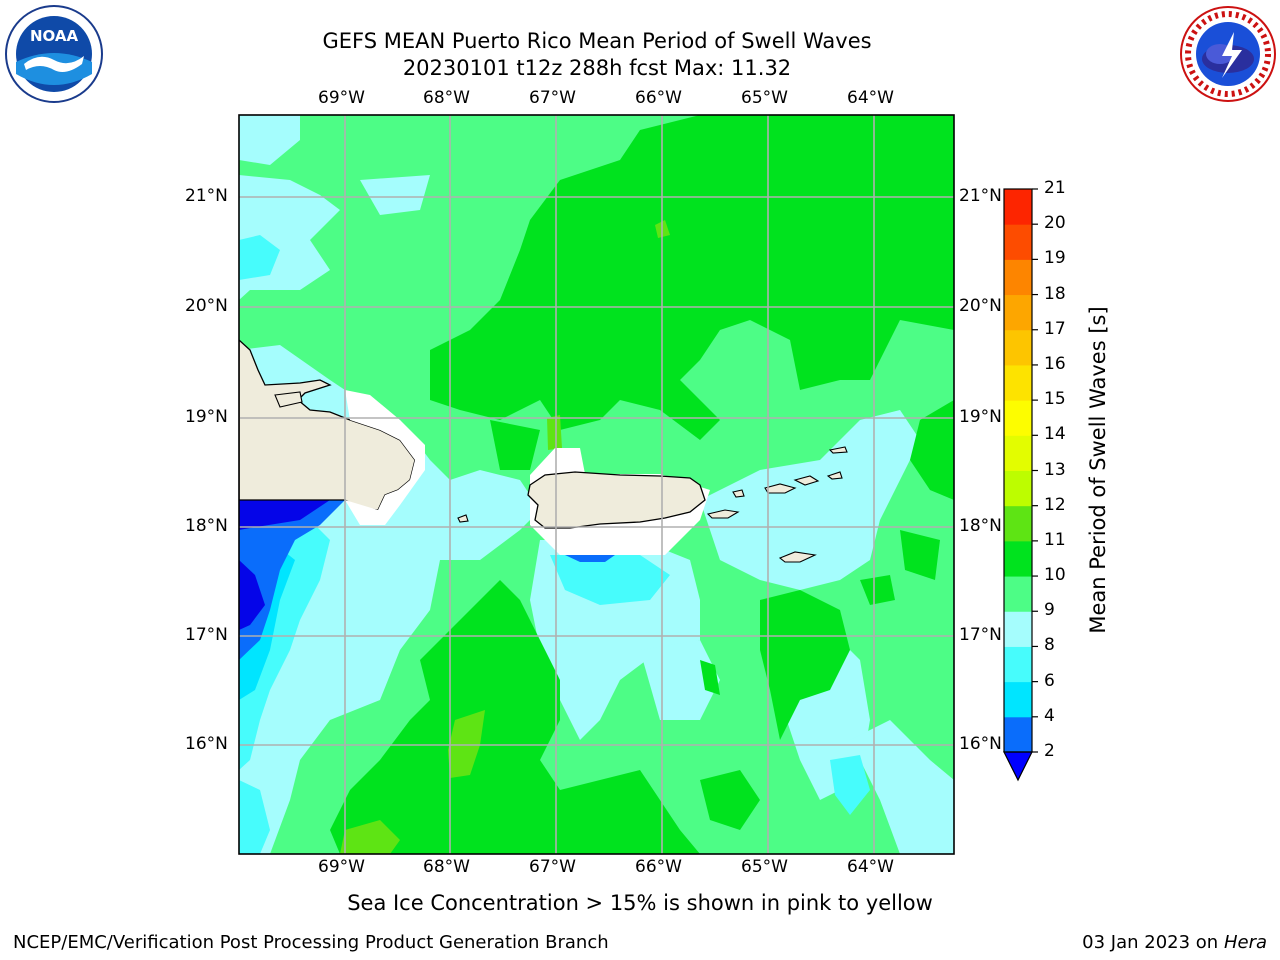  I want to click on colorbar-tick-label: 6, so click(1049, 680).